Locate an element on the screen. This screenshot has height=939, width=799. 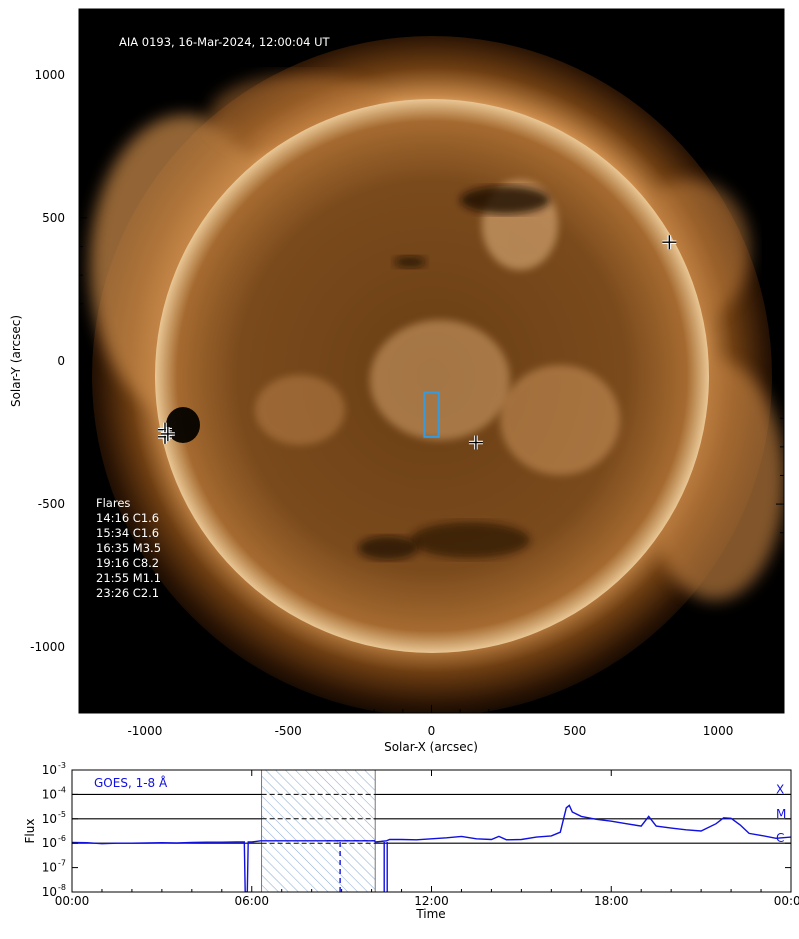
x-tick-label: -1000 is located at coordinates (144, 731).